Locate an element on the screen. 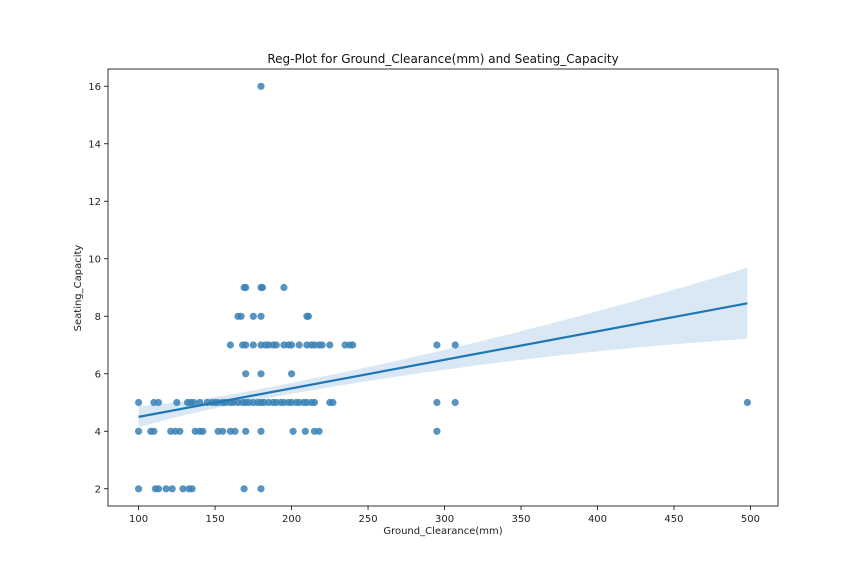  x-tick-label: 500 is located at coordinates (750, 519).